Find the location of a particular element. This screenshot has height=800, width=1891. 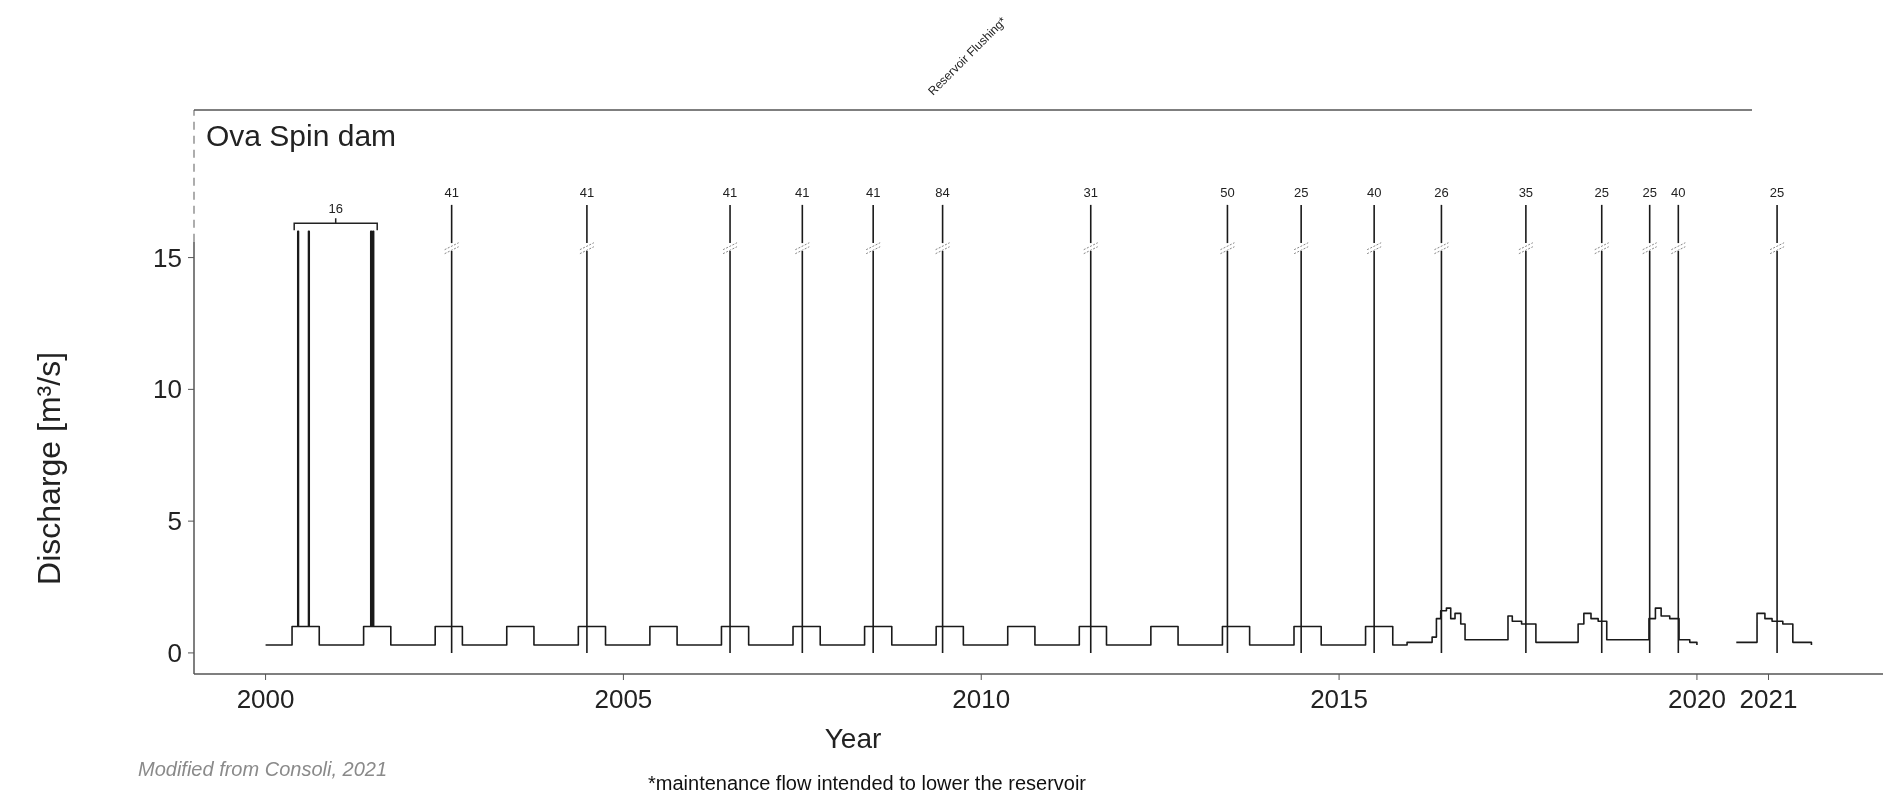

chart-title: Ova Spin dam is located at coordinates (301, 135).